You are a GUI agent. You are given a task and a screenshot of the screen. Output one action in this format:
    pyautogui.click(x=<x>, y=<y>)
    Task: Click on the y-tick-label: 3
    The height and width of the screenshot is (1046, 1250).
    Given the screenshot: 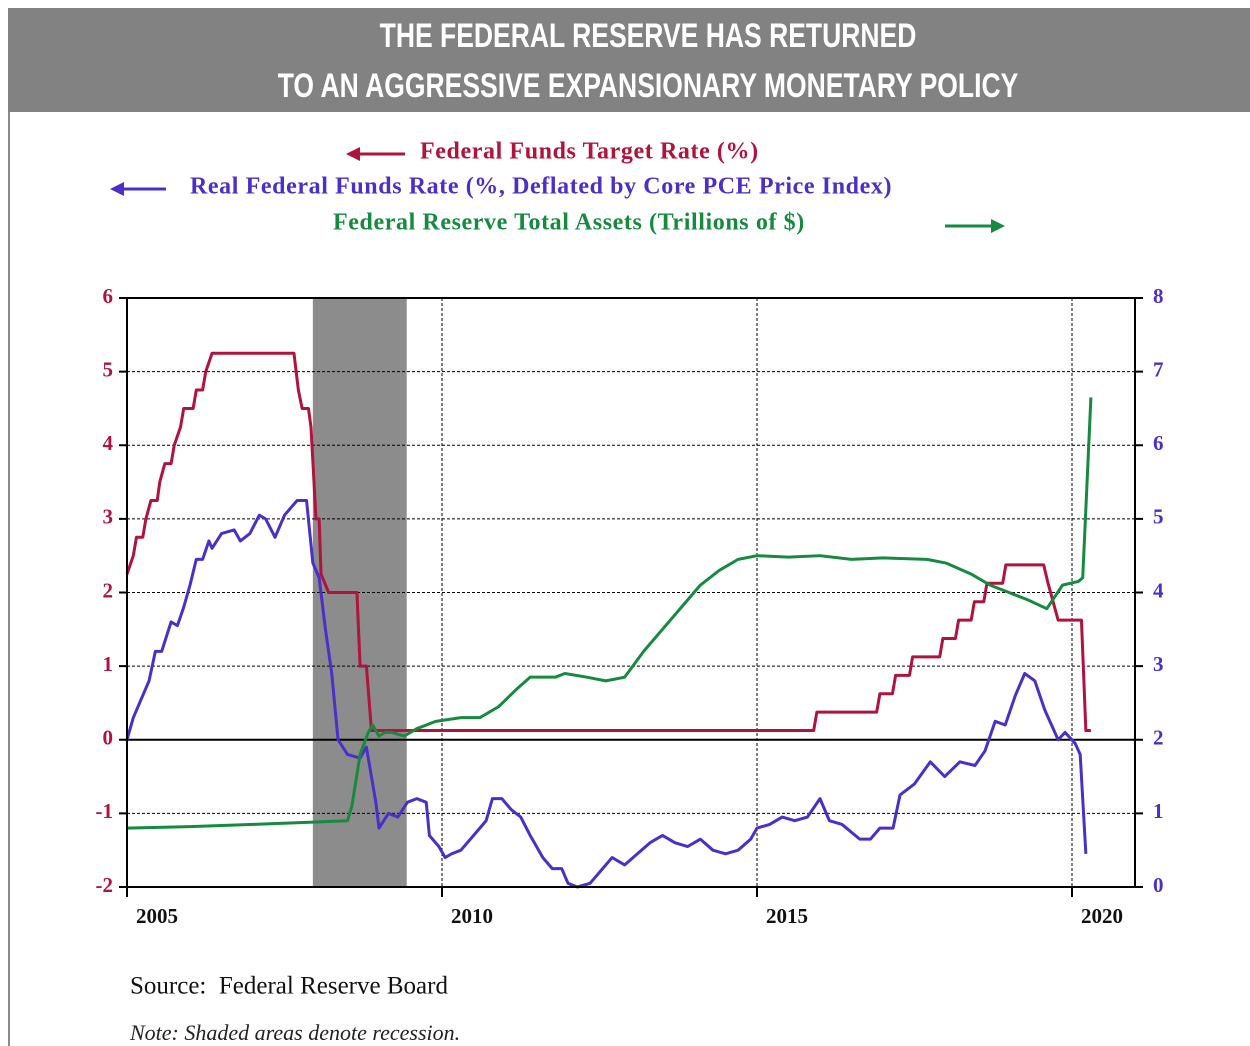 What is the action you would take?
    pyautogui.click(x=108, y=517)
    